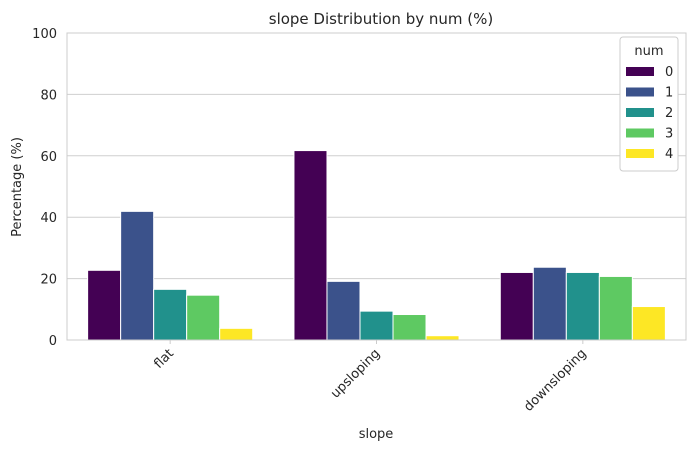  What do you see at coordinates (669, 72) in the screenshot?
I see `legend-label: 0` at bounding box center [669, 72].